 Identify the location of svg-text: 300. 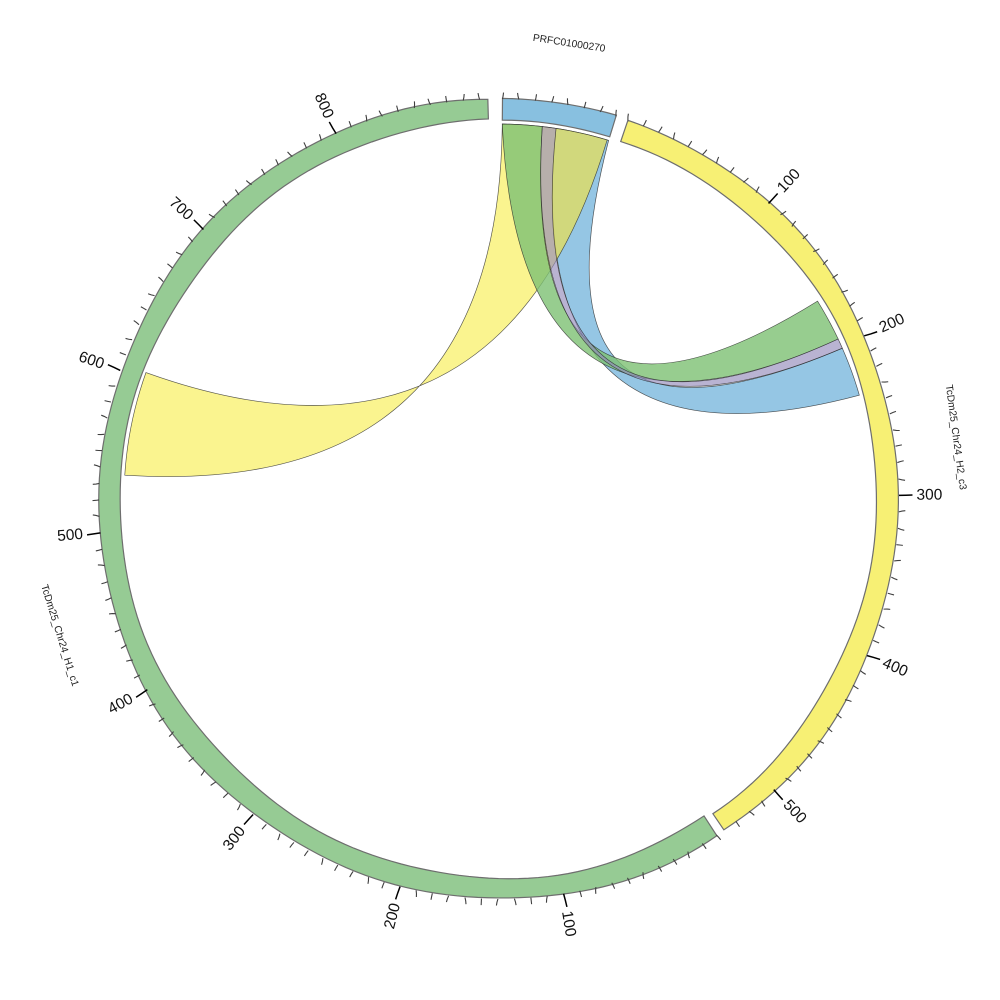
(929, 495).